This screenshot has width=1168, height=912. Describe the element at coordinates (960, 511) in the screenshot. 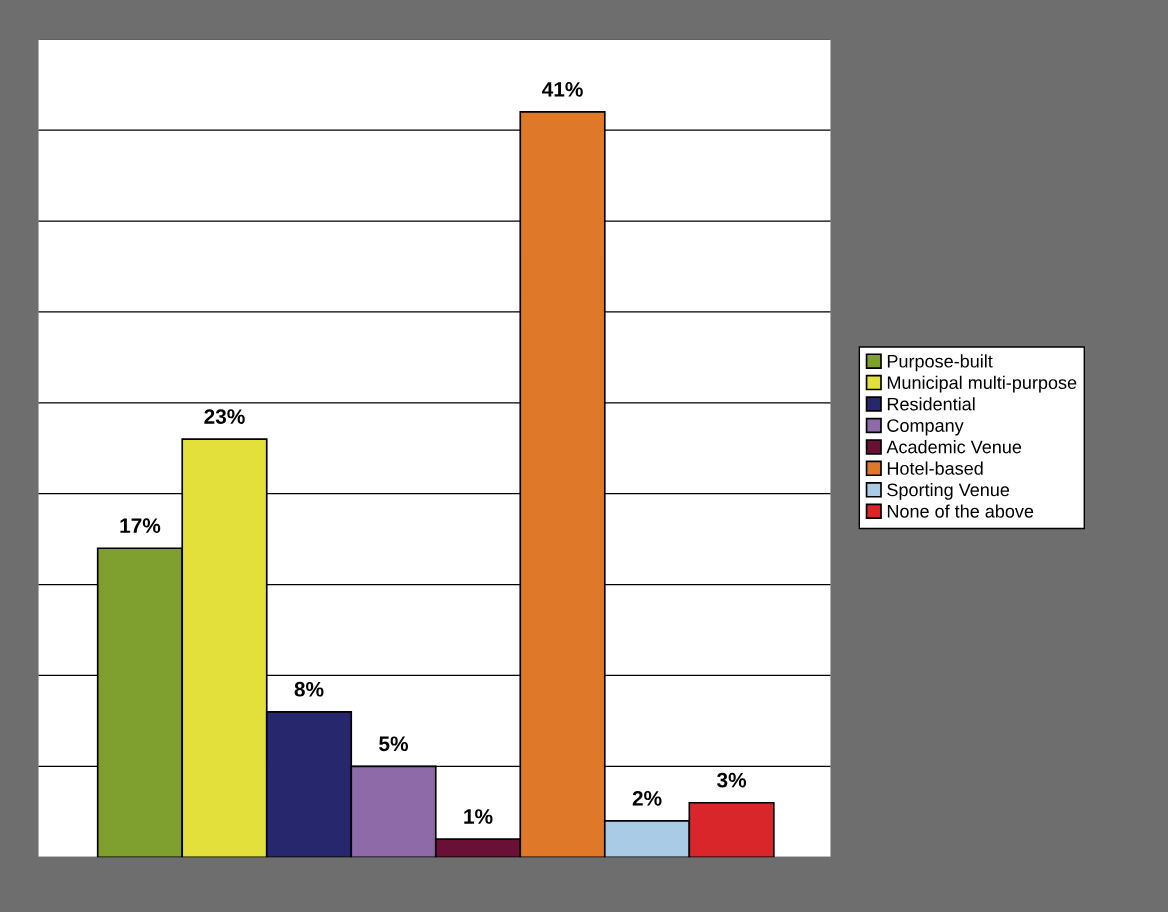

I see `legend-label: None of the above` at that location.